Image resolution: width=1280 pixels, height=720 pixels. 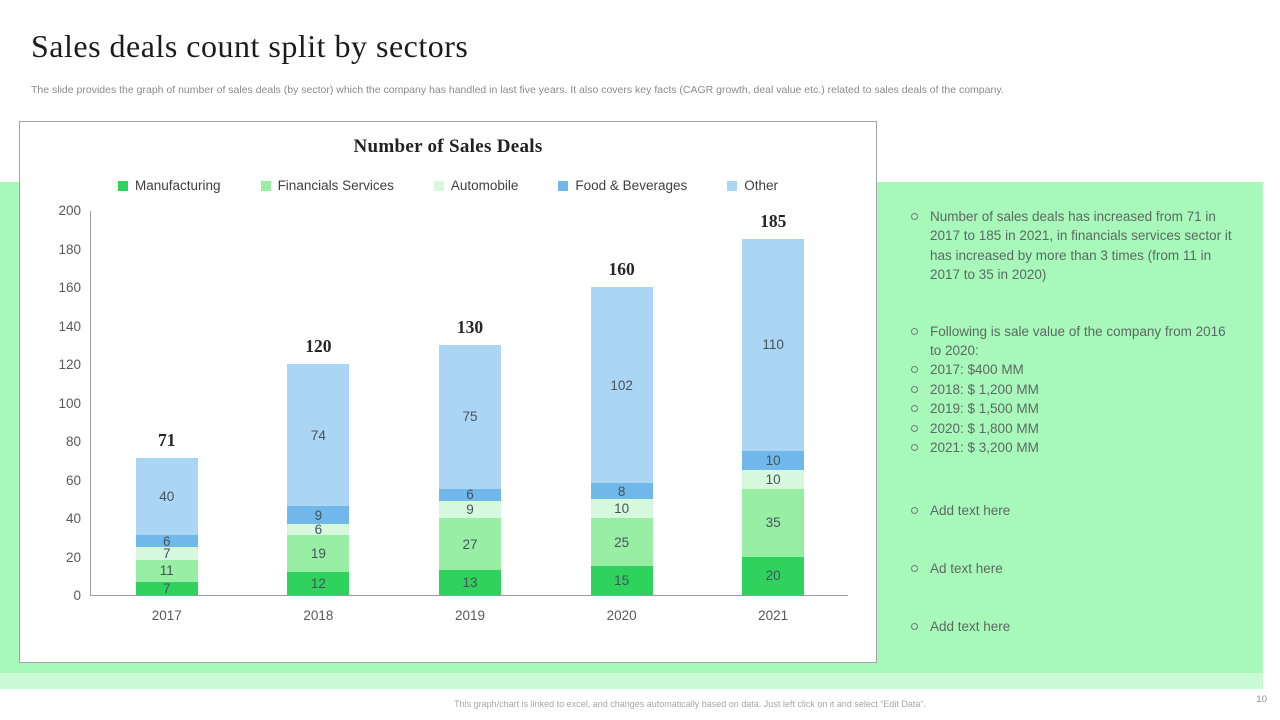 I want to click on bar-total-label: 130, so click(x=470, y=326).